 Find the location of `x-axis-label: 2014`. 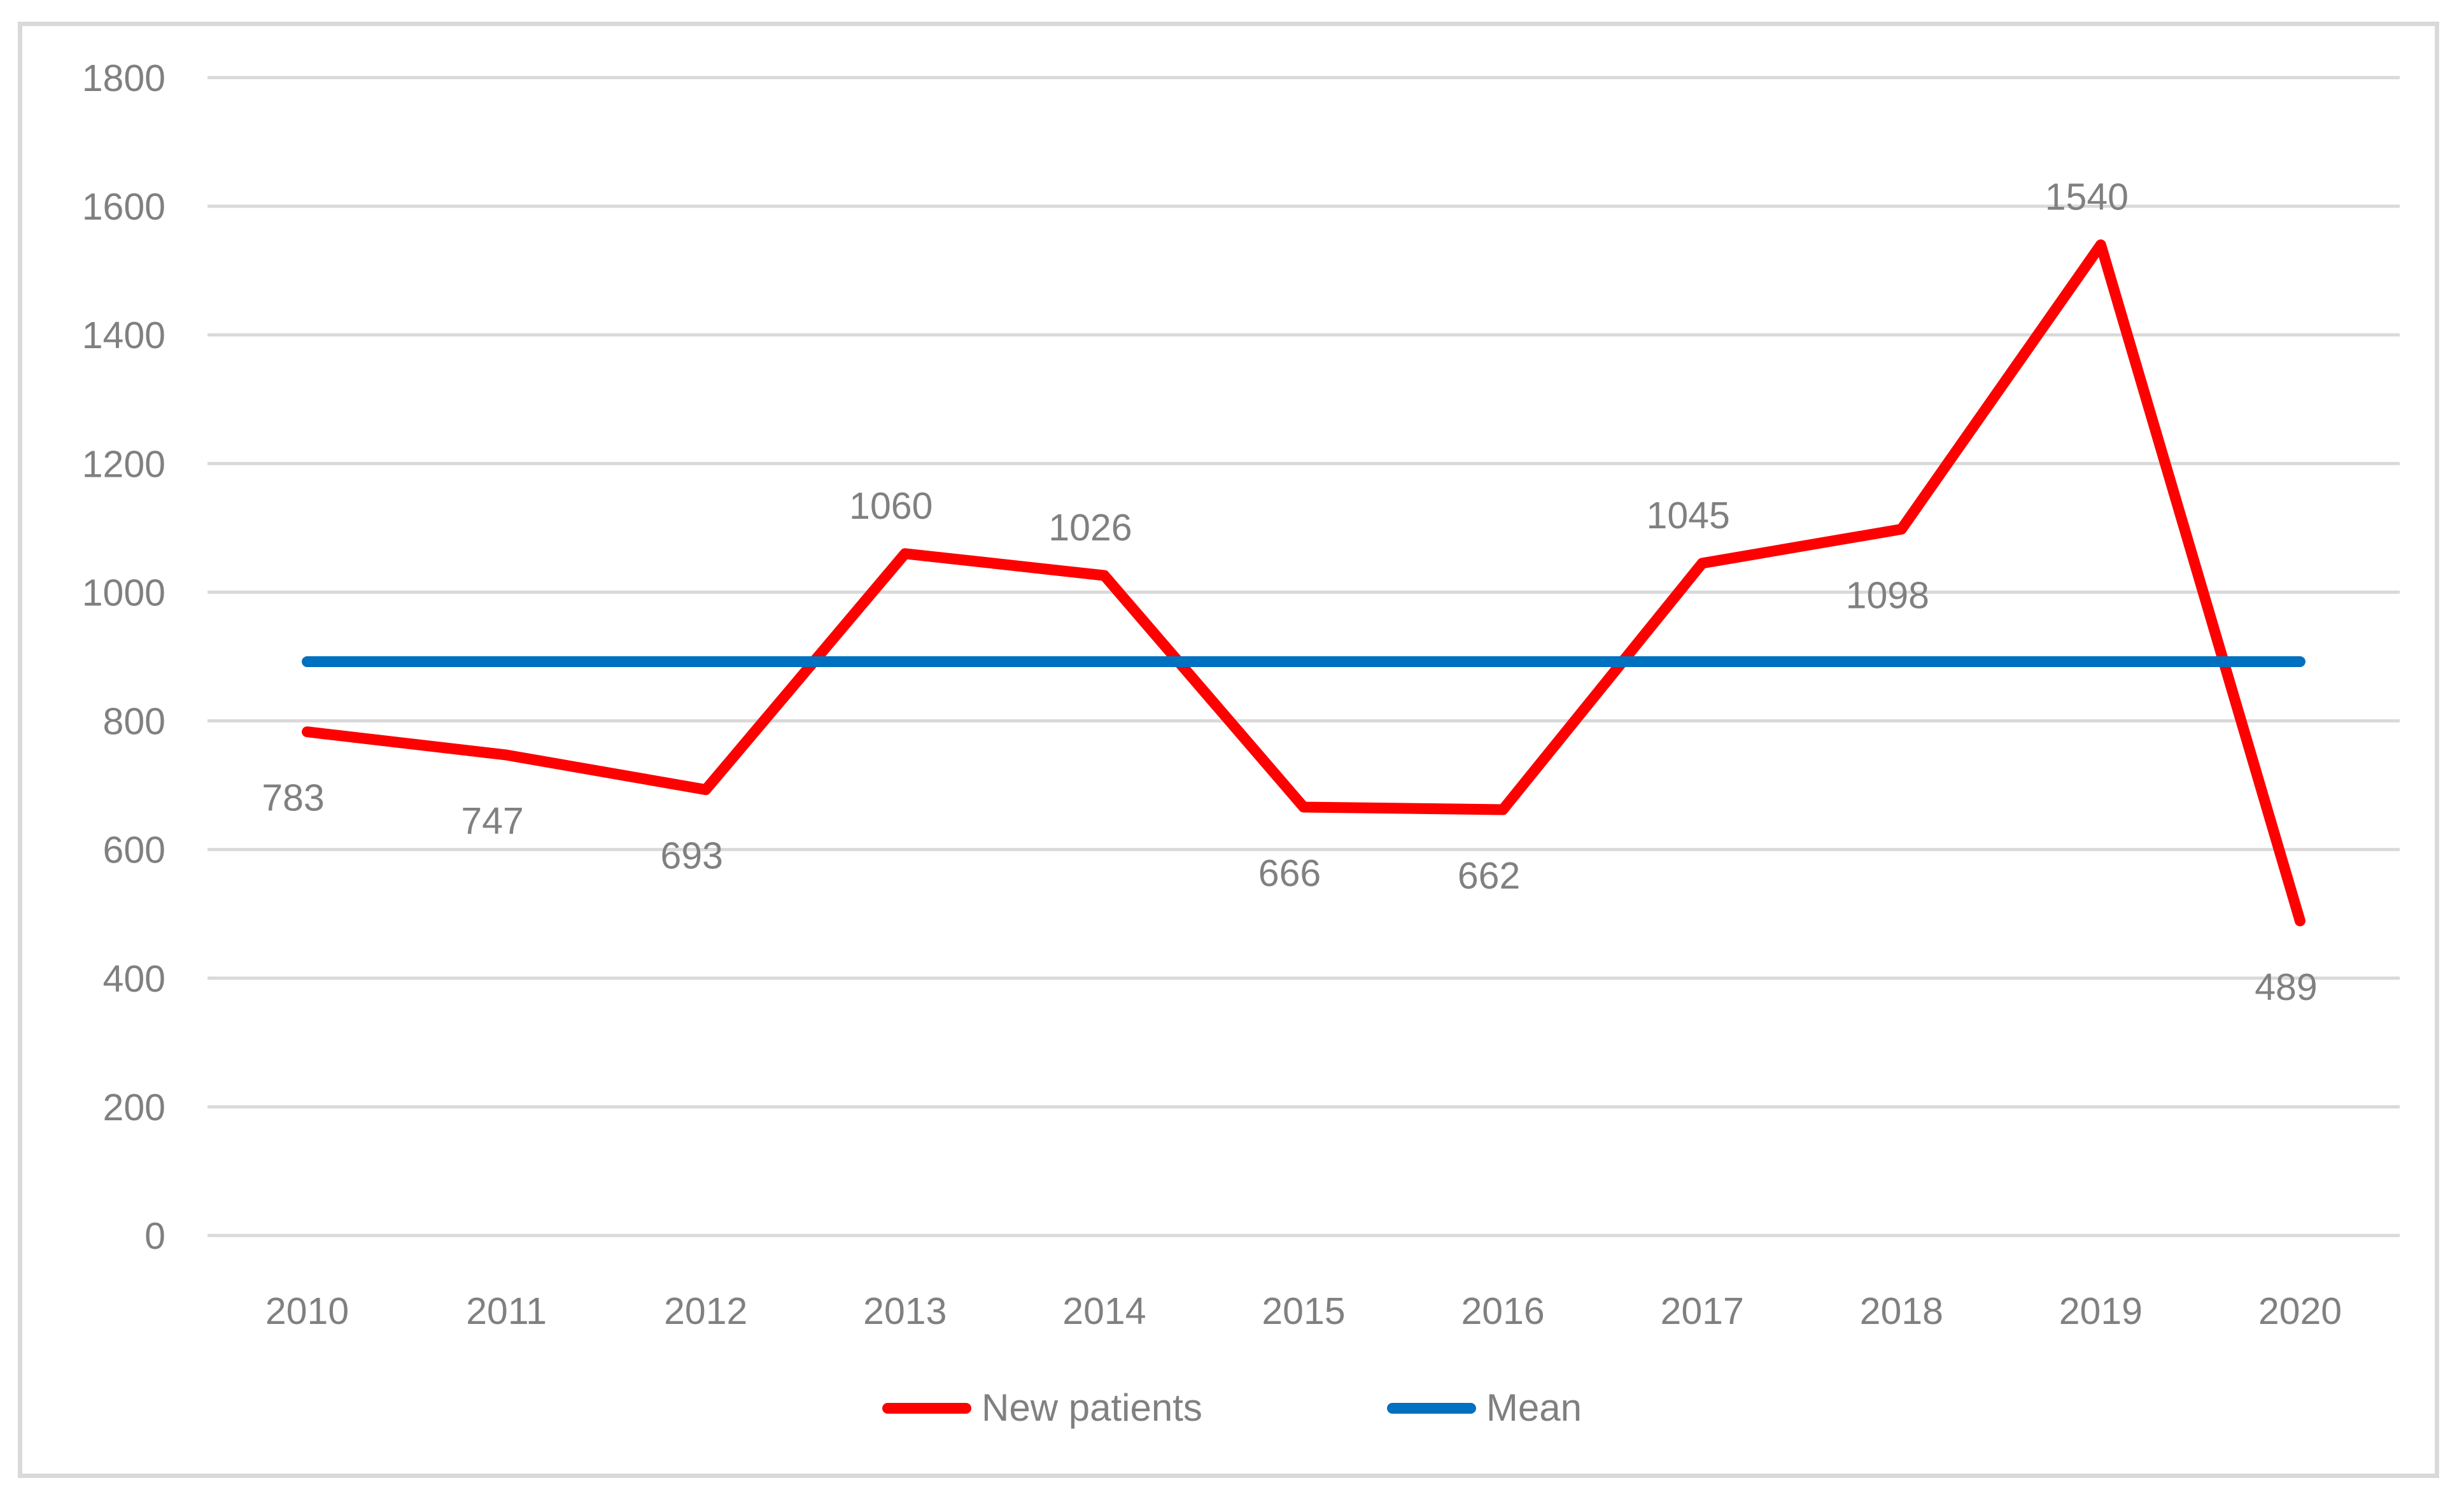

x-axis-label: 2014 is located at coordinates (1104, 1311).